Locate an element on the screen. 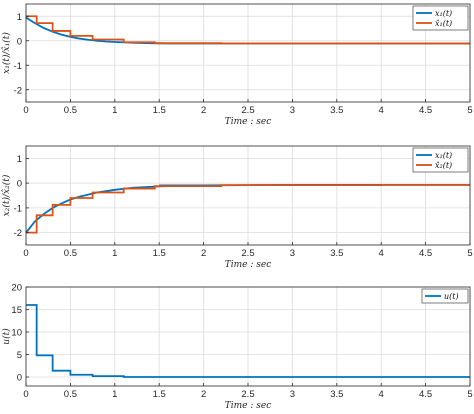 This screenshot has height=414, width=474. y-tick-label: 10 is located at coordinates (16, 333).